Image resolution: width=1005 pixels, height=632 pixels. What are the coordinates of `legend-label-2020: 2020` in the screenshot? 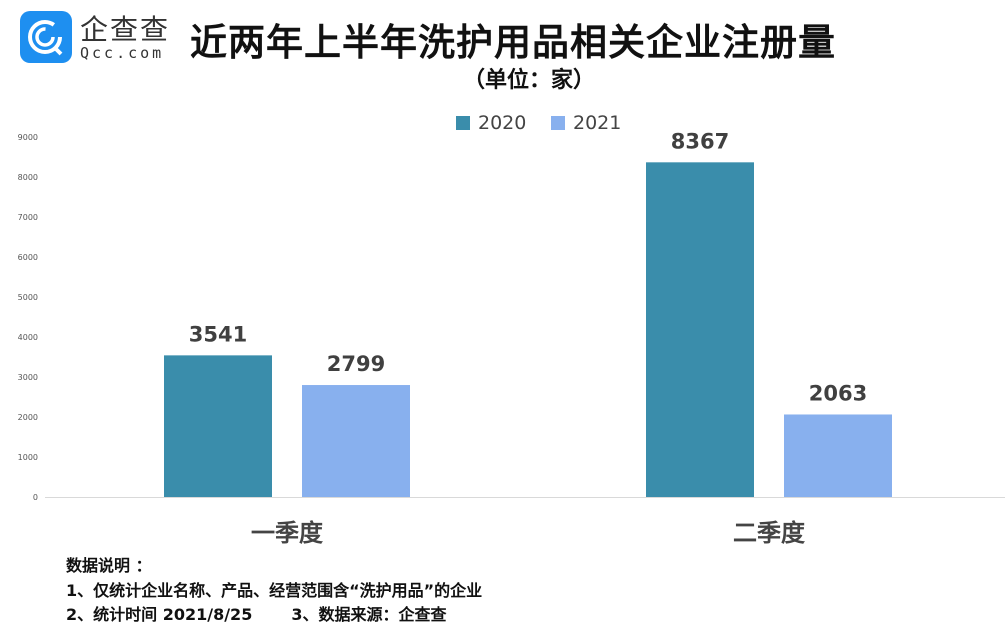 It's located at (502, 123).